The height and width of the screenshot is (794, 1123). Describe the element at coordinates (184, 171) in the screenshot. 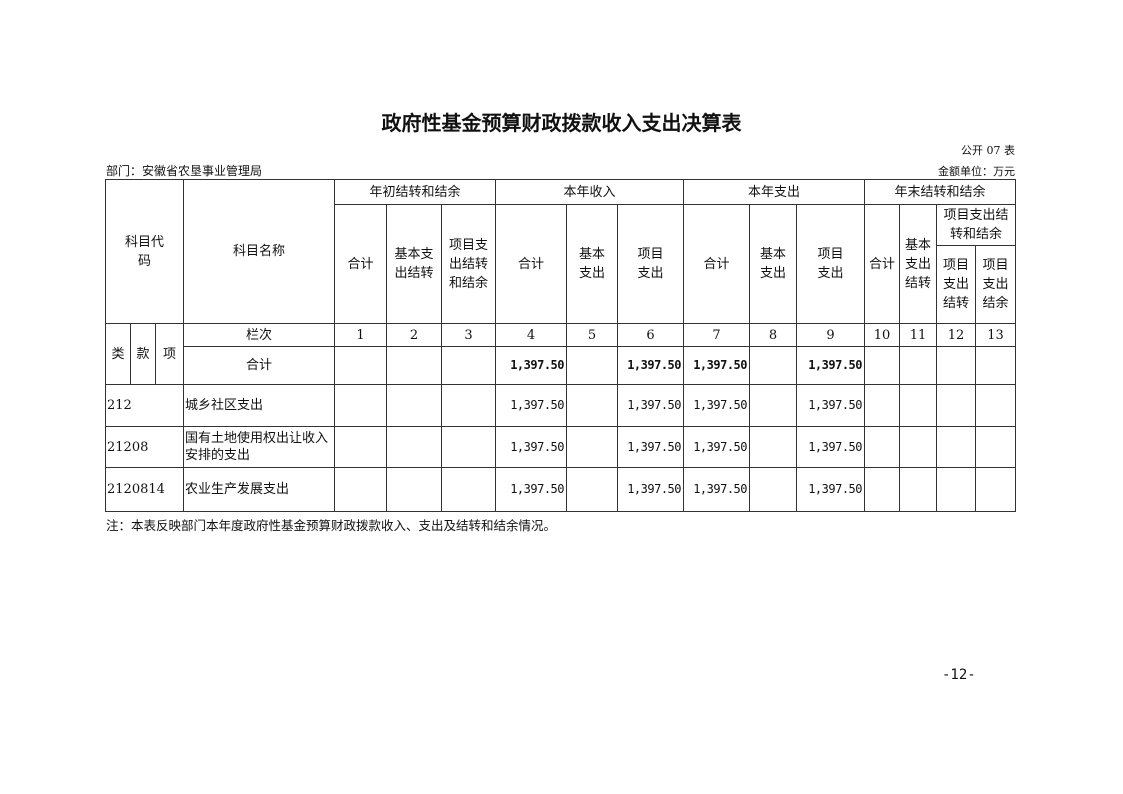

I see `department: 部门：安徽省农垦事业管理局` at that location.